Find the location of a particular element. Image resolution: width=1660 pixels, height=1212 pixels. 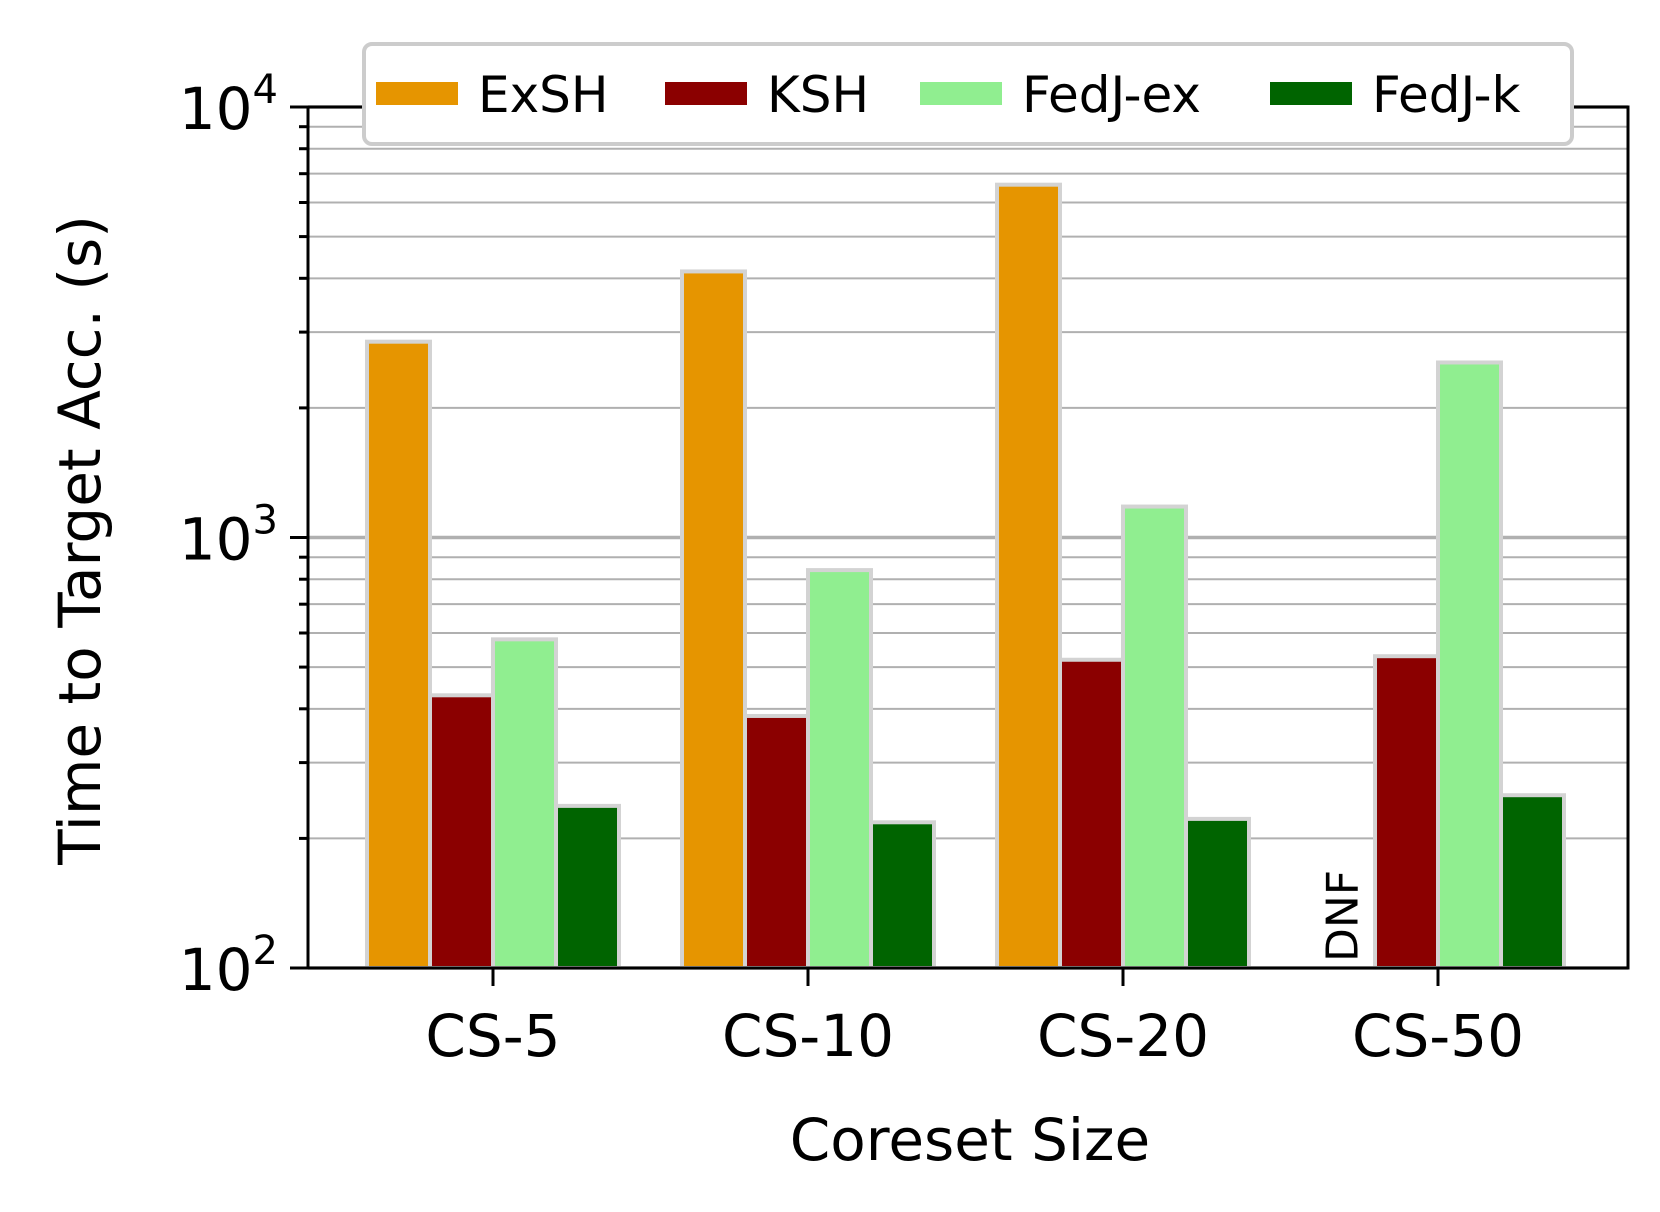

x-tick-label: CS-20 is located at coordinates (1123, 1036).